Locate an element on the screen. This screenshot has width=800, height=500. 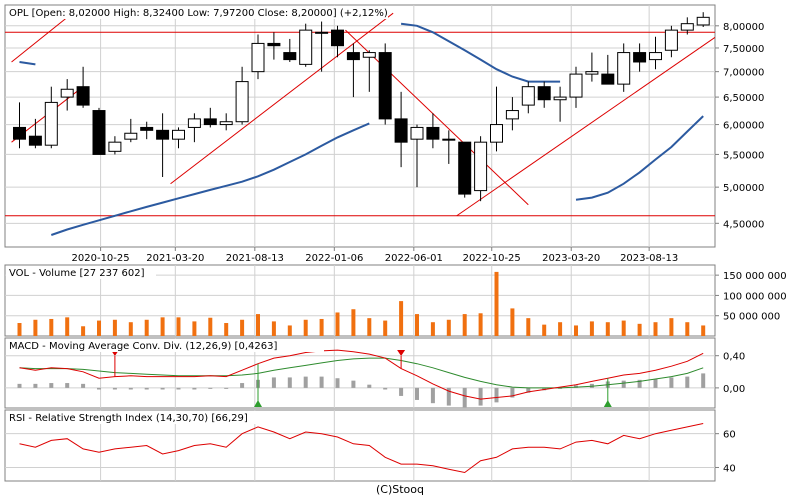
x-tick-label: 2022-01-06 is located at coordinates (334, 258).